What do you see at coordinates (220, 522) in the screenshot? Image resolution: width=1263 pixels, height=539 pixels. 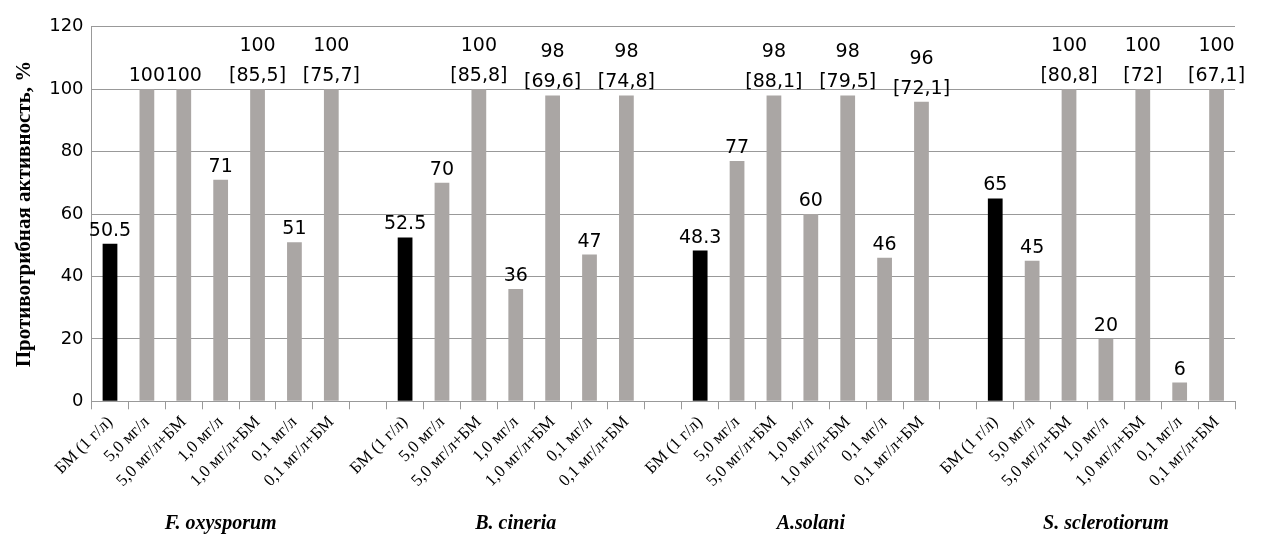 I see `text: F. oxysporum` at bounding box center [220, 522].